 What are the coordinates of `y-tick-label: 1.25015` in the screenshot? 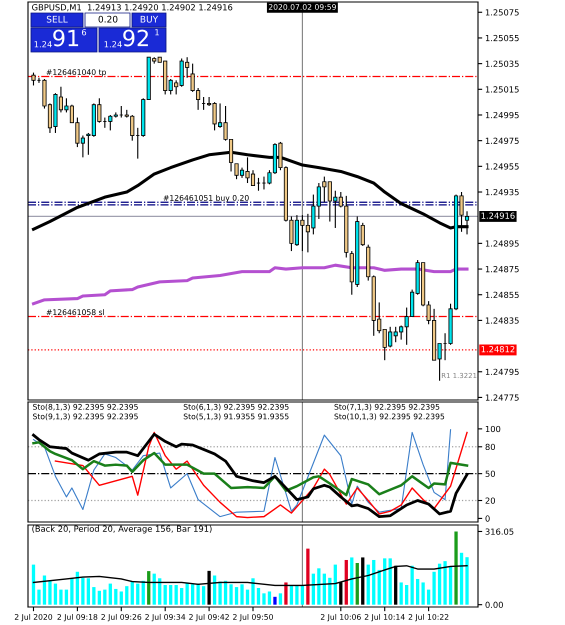 It's located at (502, 89).